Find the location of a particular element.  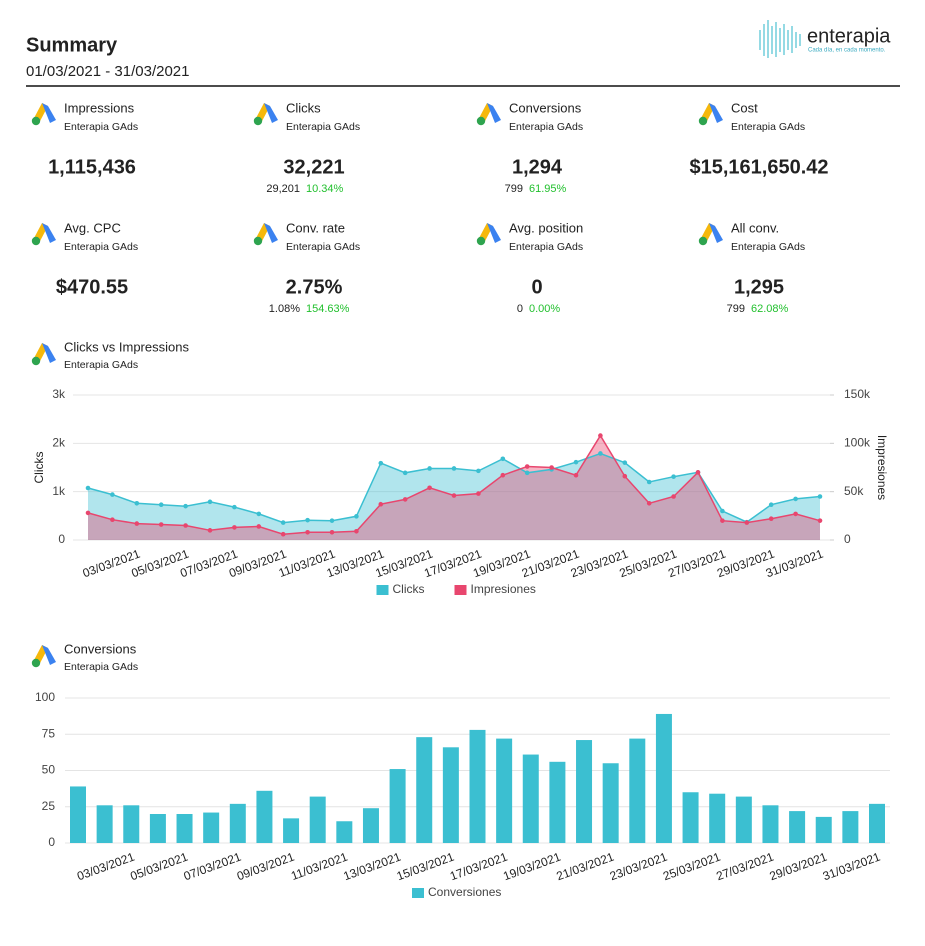

y-tick-label: 25 is located at coordinates (49, 806).